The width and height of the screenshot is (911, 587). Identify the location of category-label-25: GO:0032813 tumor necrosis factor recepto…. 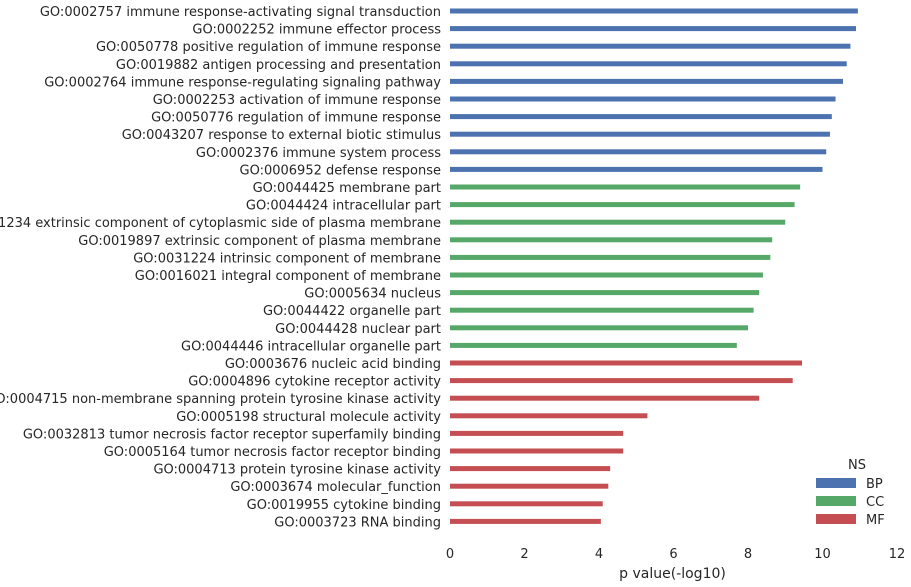
(232, 434).